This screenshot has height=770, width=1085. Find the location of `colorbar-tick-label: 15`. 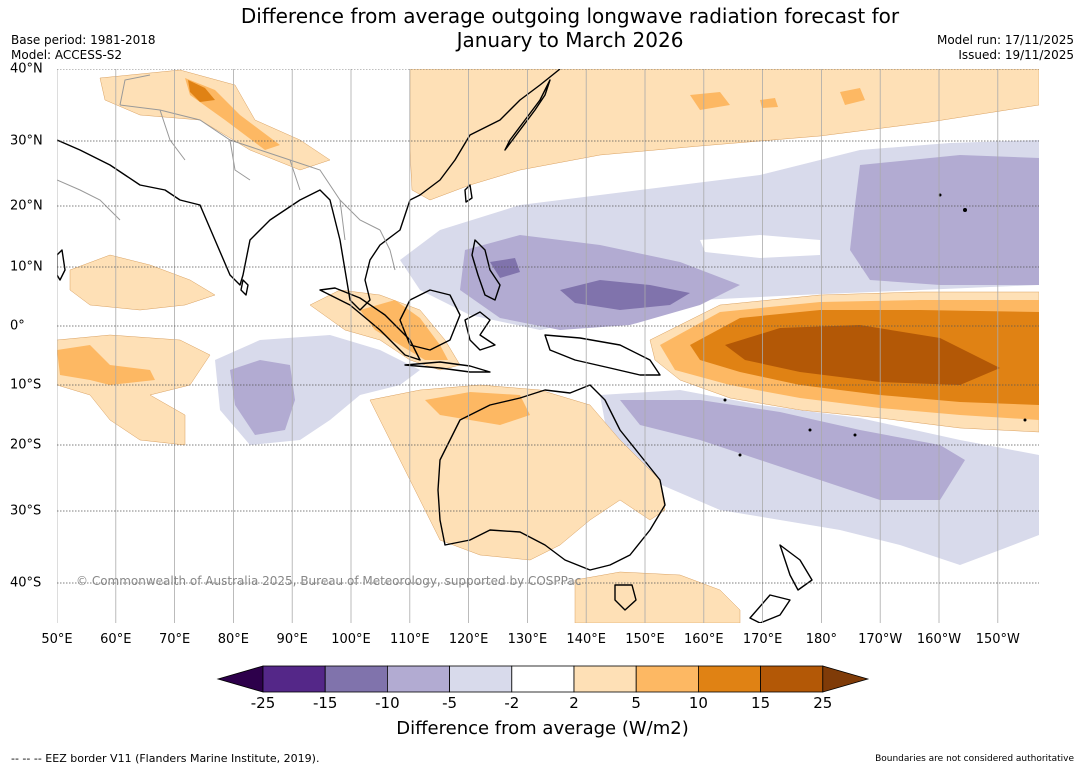

colorbar-tick-label: 15 is located at coordinates (761, 703).